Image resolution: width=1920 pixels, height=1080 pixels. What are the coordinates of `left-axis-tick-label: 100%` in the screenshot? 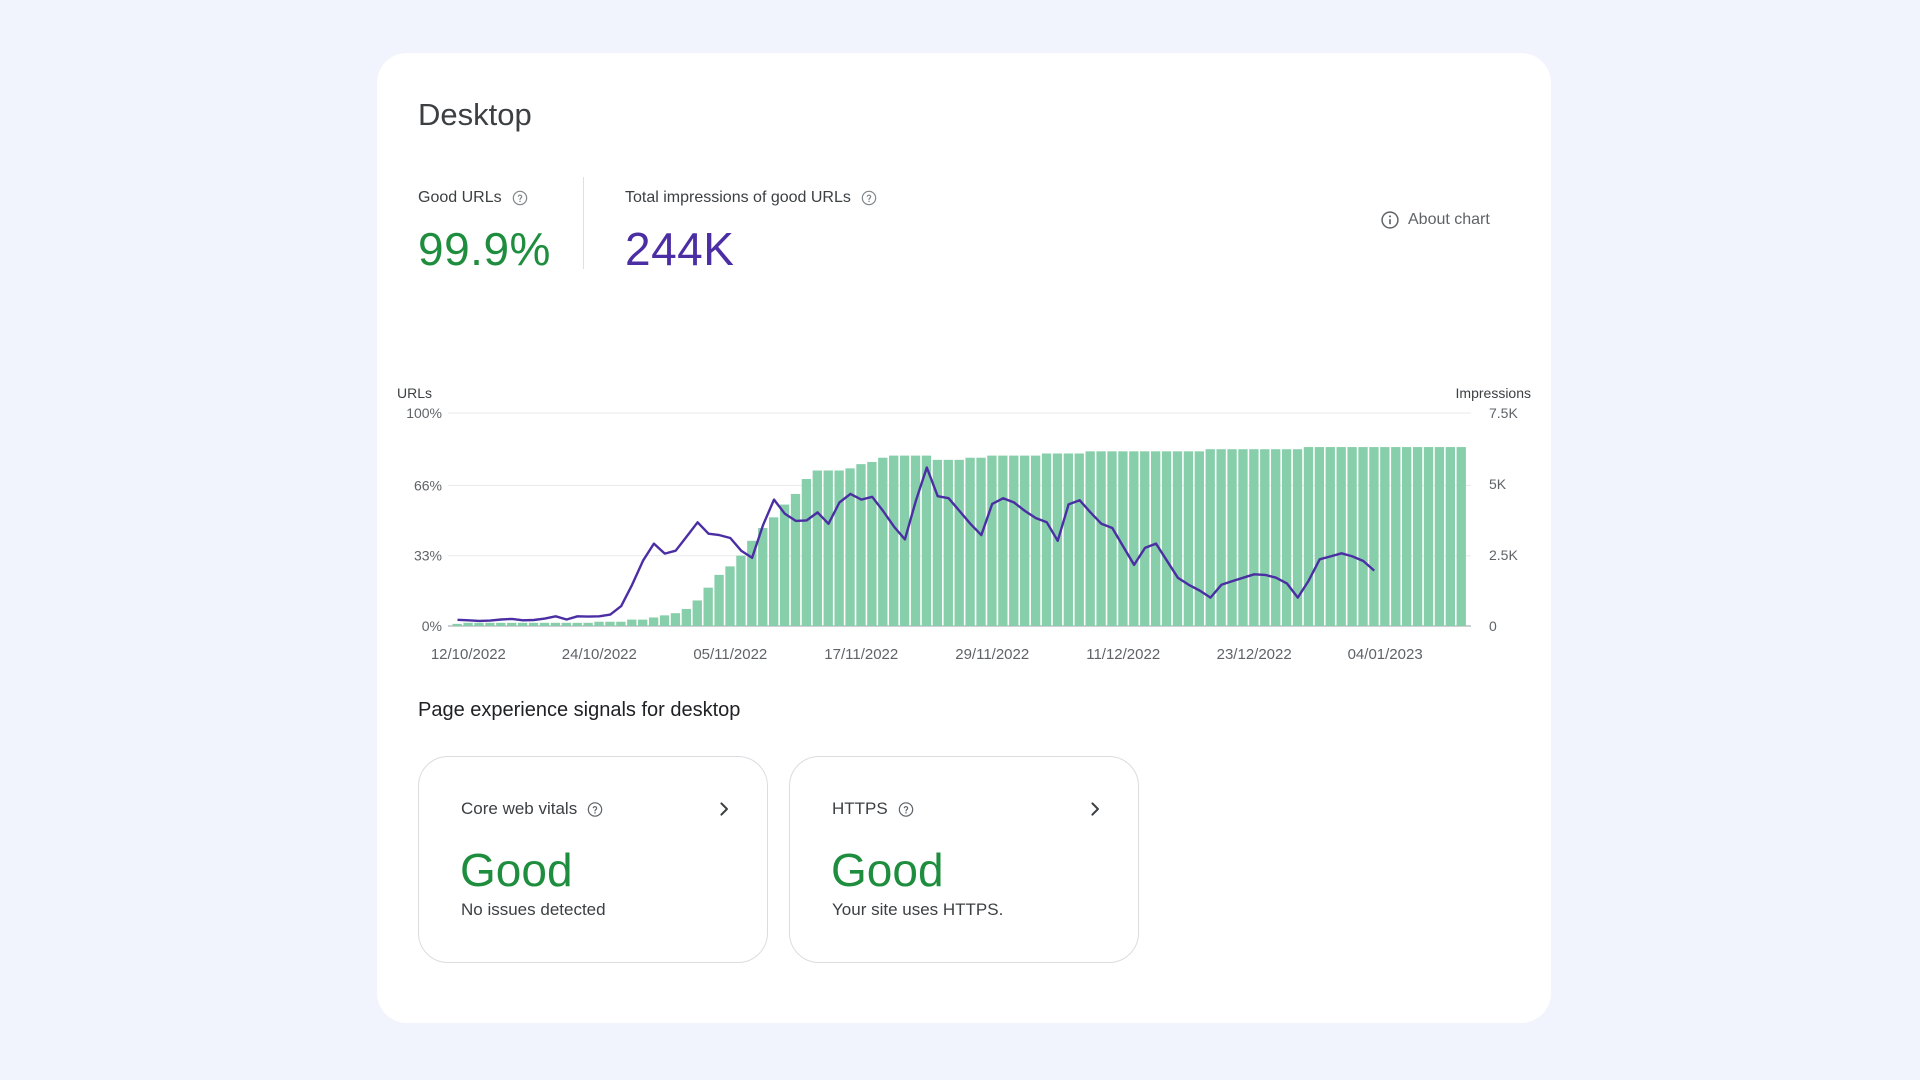 It's located at (424, 413).